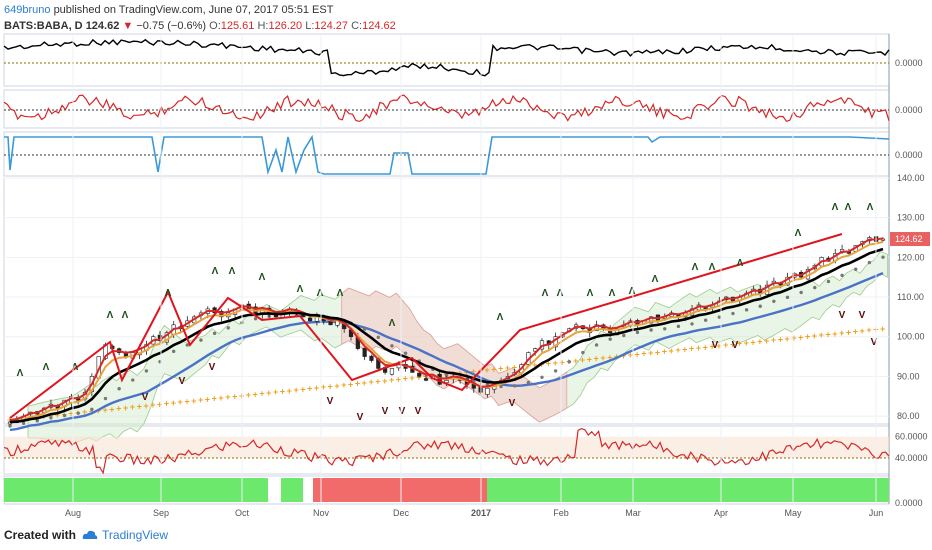 The width and height of the screenshot is (932, 550). What do you see at coordinates (357, 26) in the screenshot?
I see `close-label: C:` at bounding box center [357, 26].